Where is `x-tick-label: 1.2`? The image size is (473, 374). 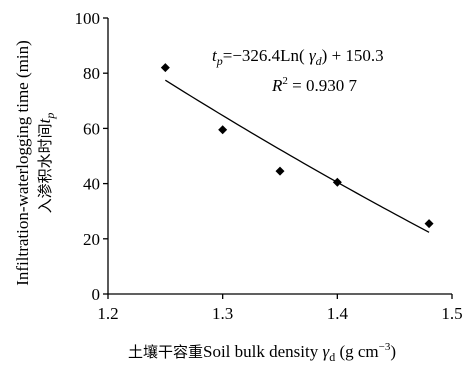 x-tick-label: 1.2 is located at coordinates (107, 313).